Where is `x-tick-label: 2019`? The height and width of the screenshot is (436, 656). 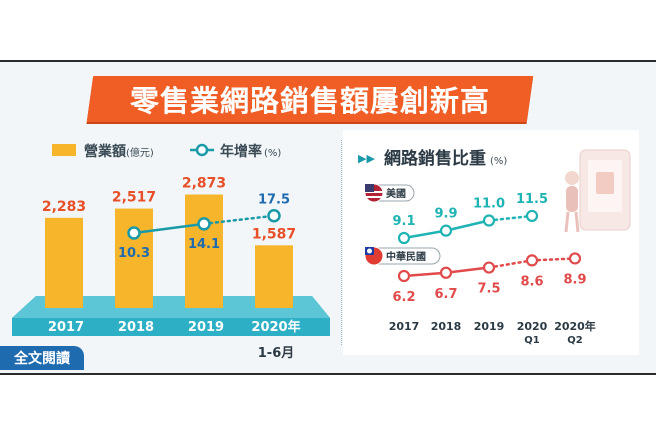 x-tick-label: 2019 is located at coordinates (206, 327).